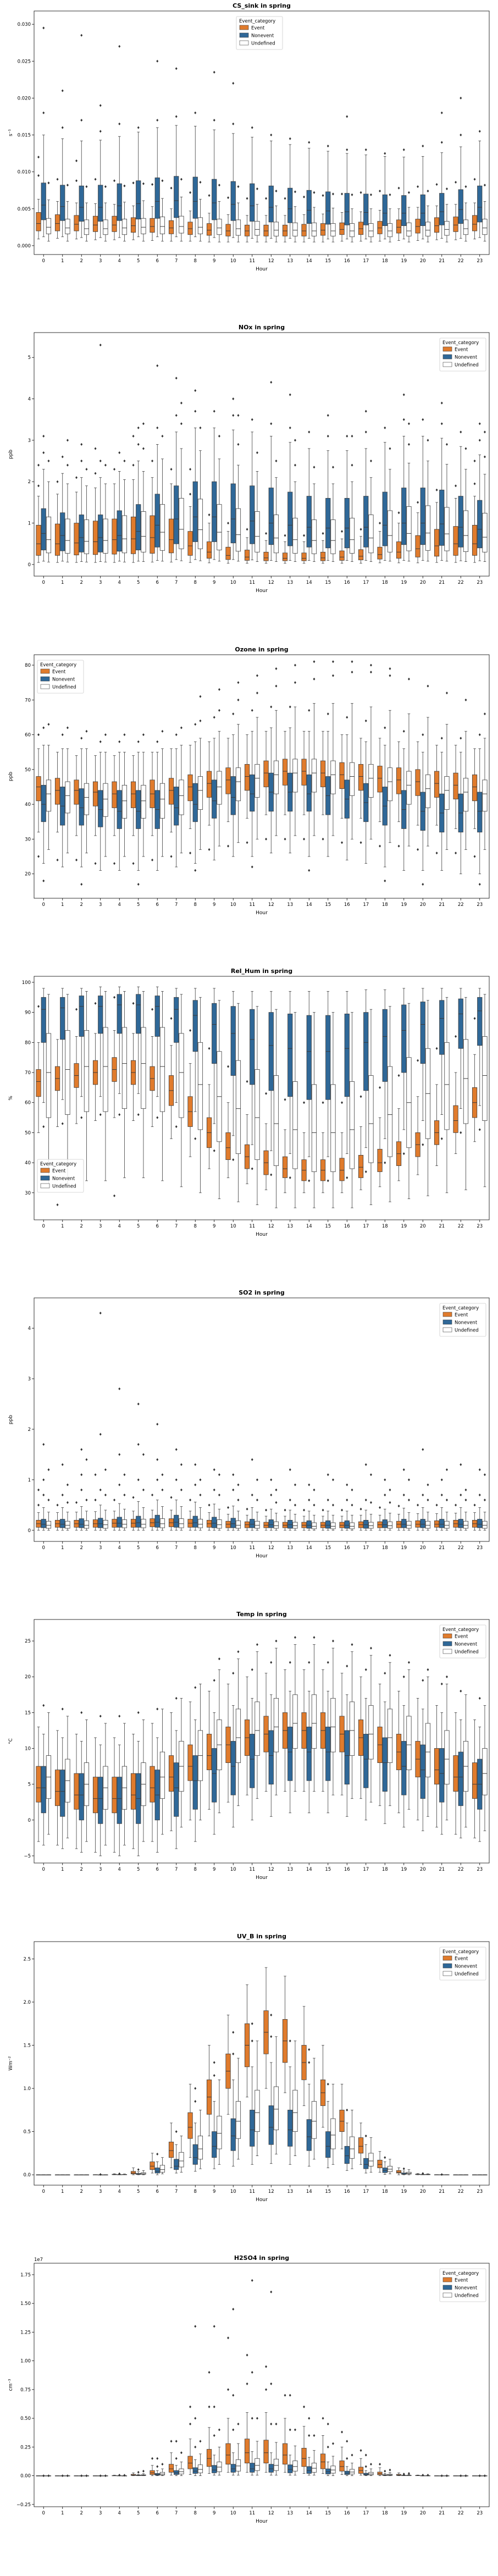  What do you see at coordinates (28, 735) in the screenshot?
I see `y-tick-label: 60` at bounding box center [28, 735].